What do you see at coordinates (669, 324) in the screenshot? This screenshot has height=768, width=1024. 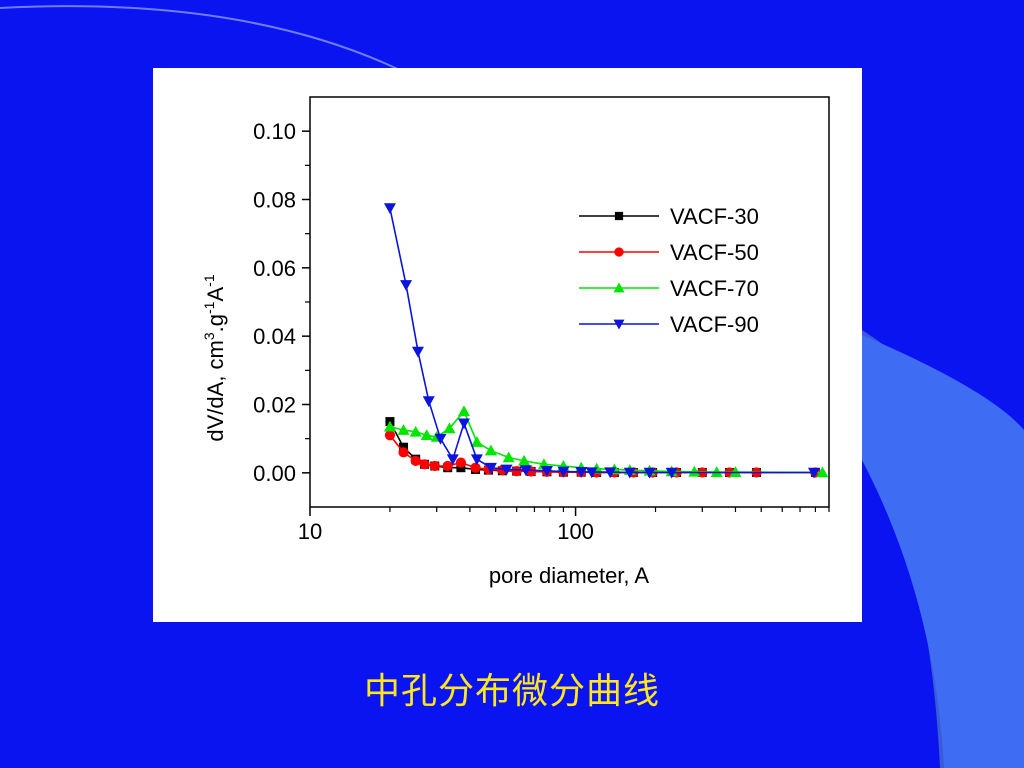 I see `legend-item: VACF-90` at bounding box center [669, 324].